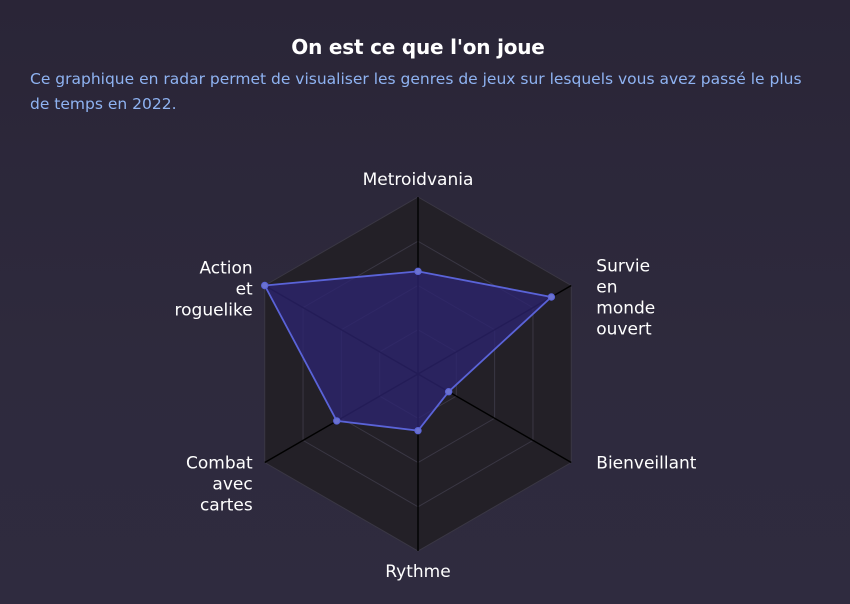  What do you see at coordinates (219, 464) in the screenshot?
I see `axis-label-line: Combat` at bounding box center [219, 464].